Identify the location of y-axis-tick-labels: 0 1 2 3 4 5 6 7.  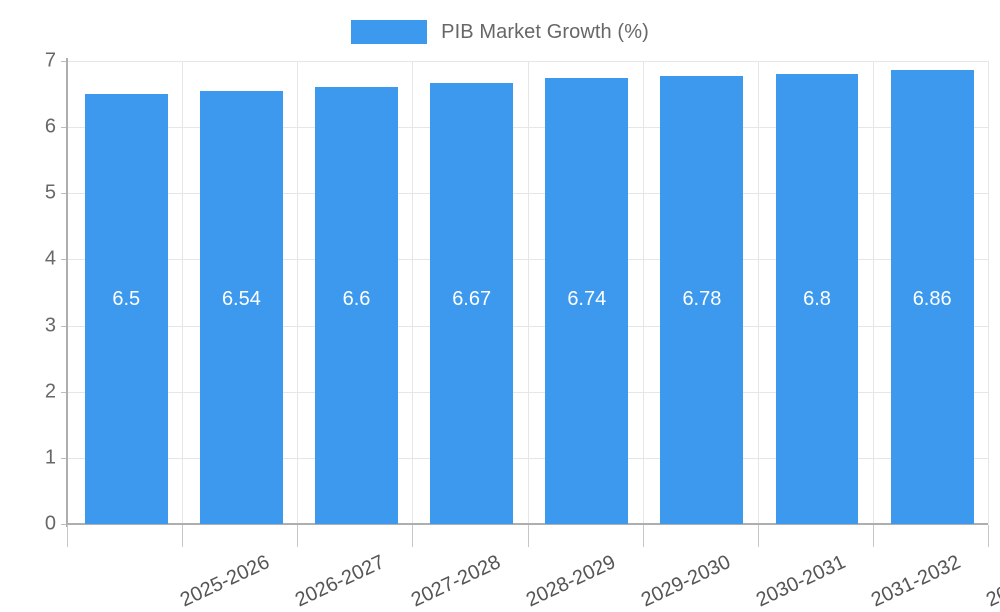
(34, 300).